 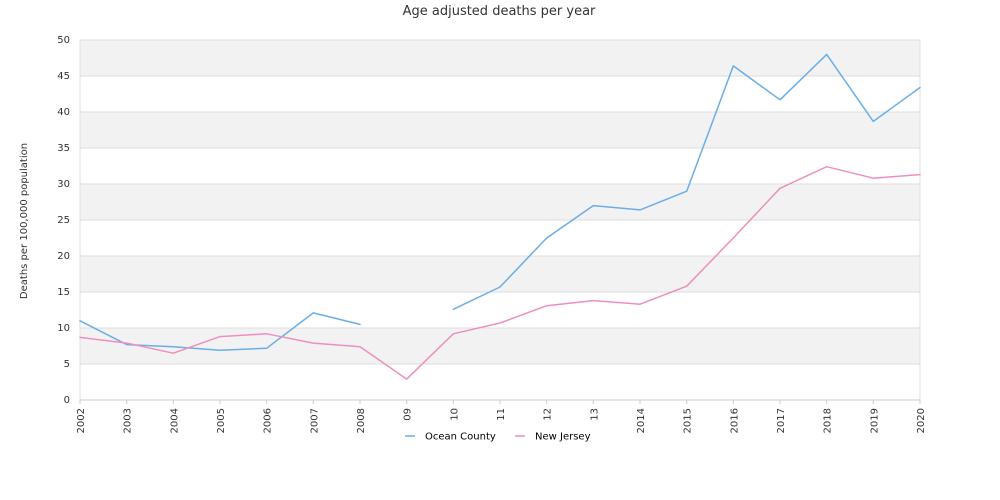 What do you see at coordinates (63, 184) in the screenshot?
I see `y-tick-label: 30` at bounding box center [63, 184].